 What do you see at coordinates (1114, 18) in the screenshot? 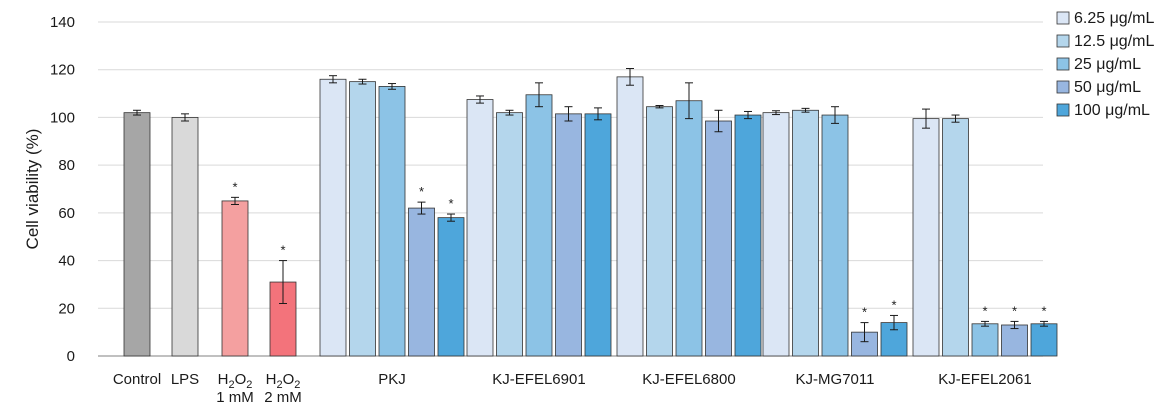
I see `legend-label: 6.25 μg/mL` at bounding box center [1114, 18].